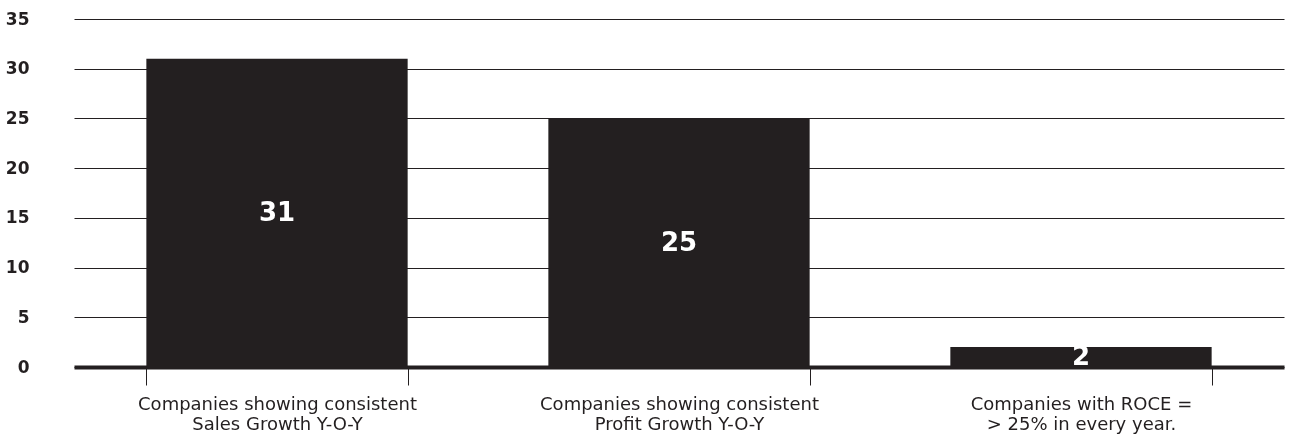 This screenshot has height=438, width=1299. Describe the element at coordinates (679, 413) in the screenshot. I see `x-tick-label: Companies showing consistent Profit Growth Y-O-Y` at that location.